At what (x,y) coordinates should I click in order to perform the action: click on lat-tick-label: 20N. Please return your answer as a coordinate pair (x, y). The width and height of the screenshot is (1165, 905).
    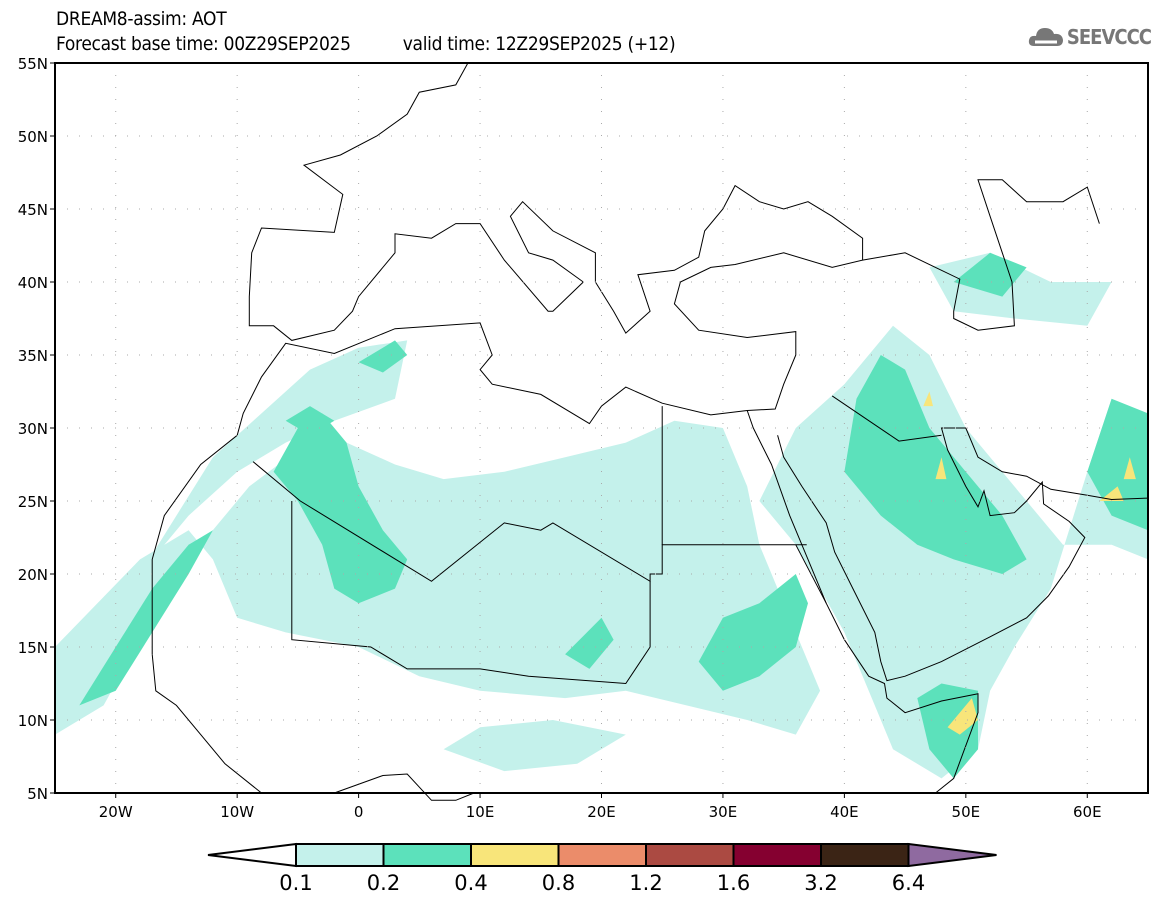
    Looking at the image, I should click on (33, 575).